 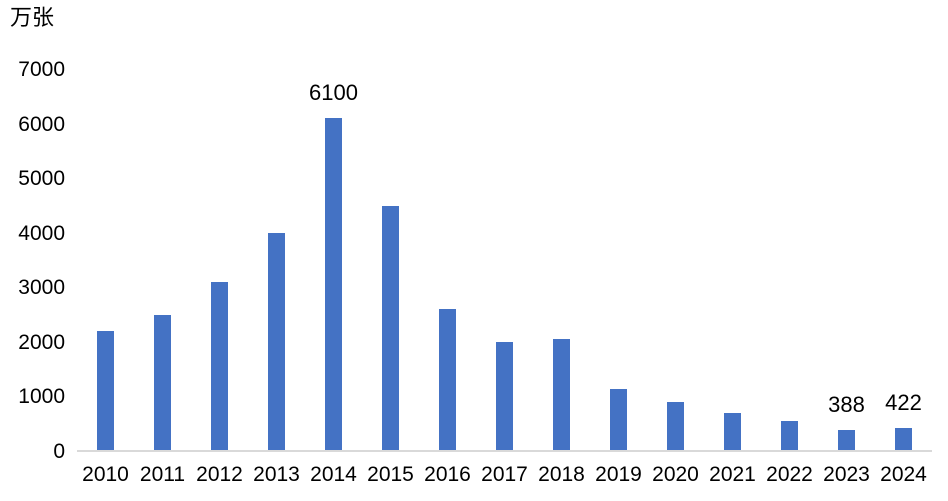 What do you see at coordinates (41, 124) in the screenshot?
I see `y-tick-label: 6000` at bounding box center [41, 124].